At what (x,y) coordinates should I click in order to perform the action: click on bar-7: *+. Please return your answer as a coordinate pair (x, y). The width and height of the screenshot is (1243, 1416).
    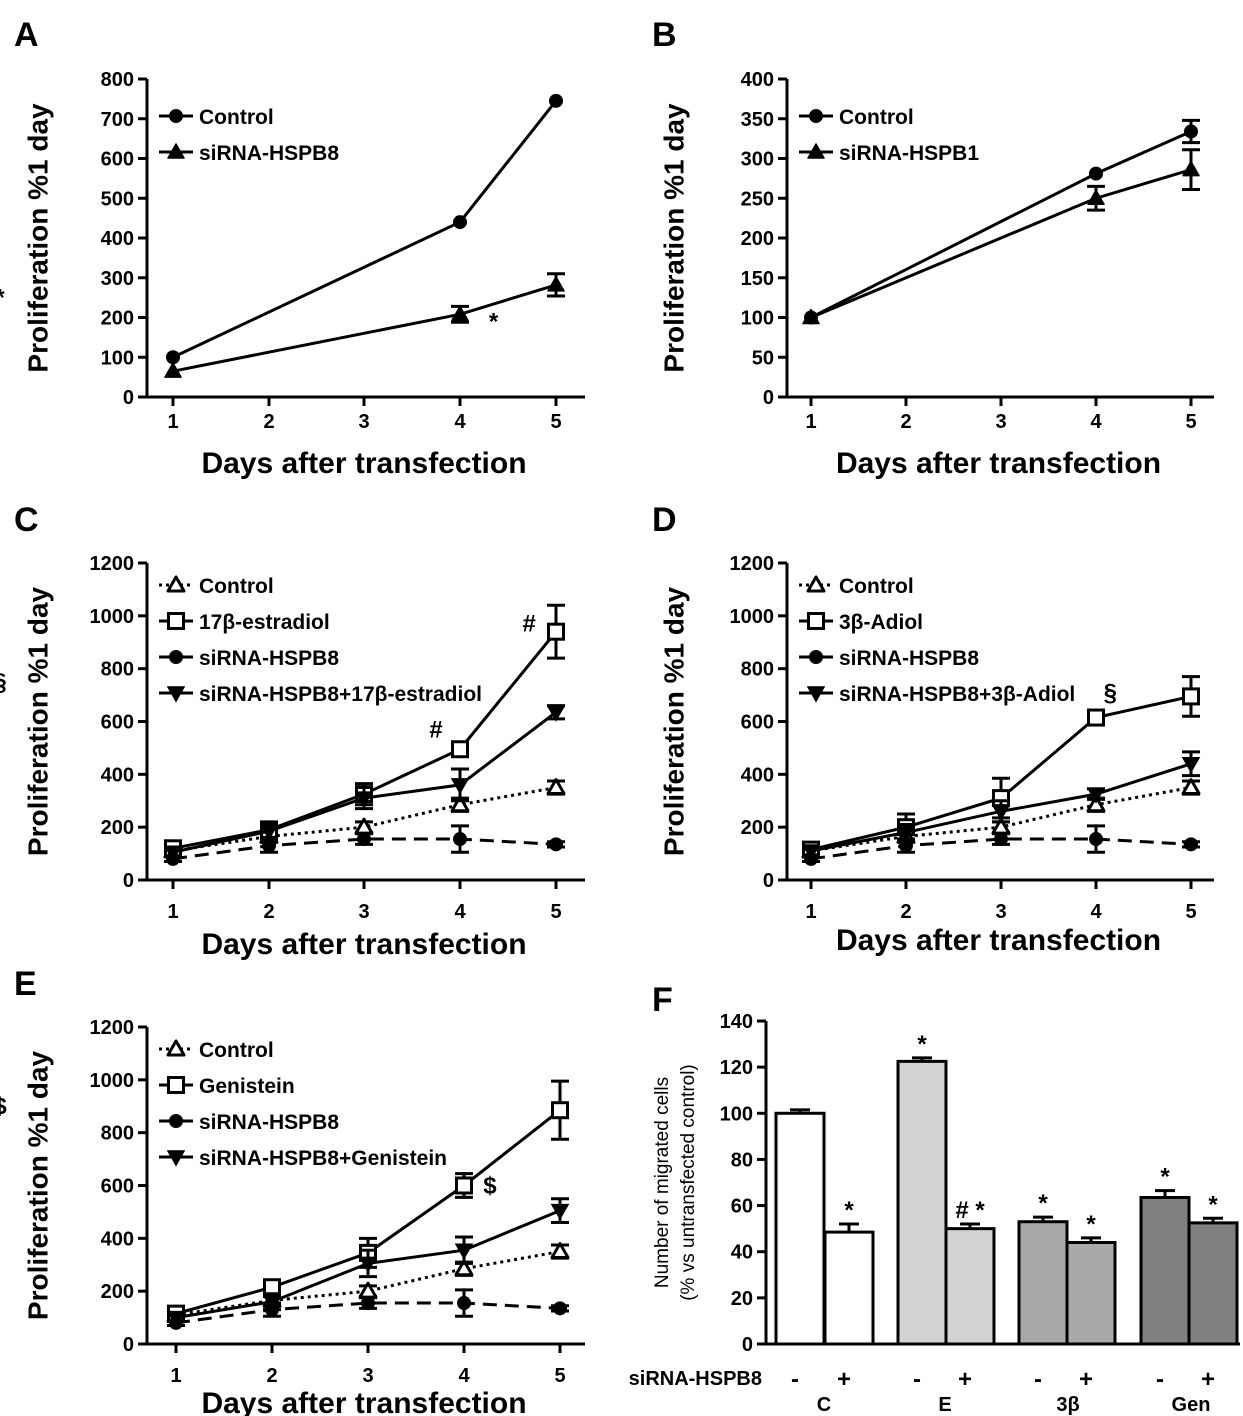
    Looking at the image, I should click on (1213, 1292).